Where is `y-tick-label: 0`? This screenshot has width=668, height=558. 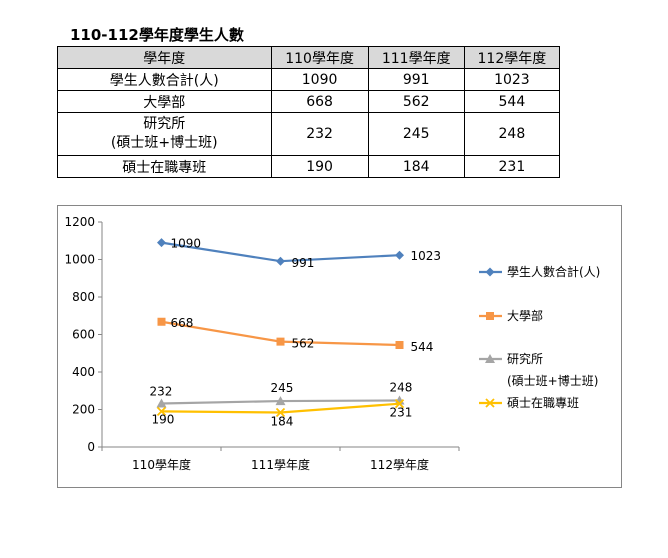 y-tick-label: 0 is located at coordinates (91, 447).